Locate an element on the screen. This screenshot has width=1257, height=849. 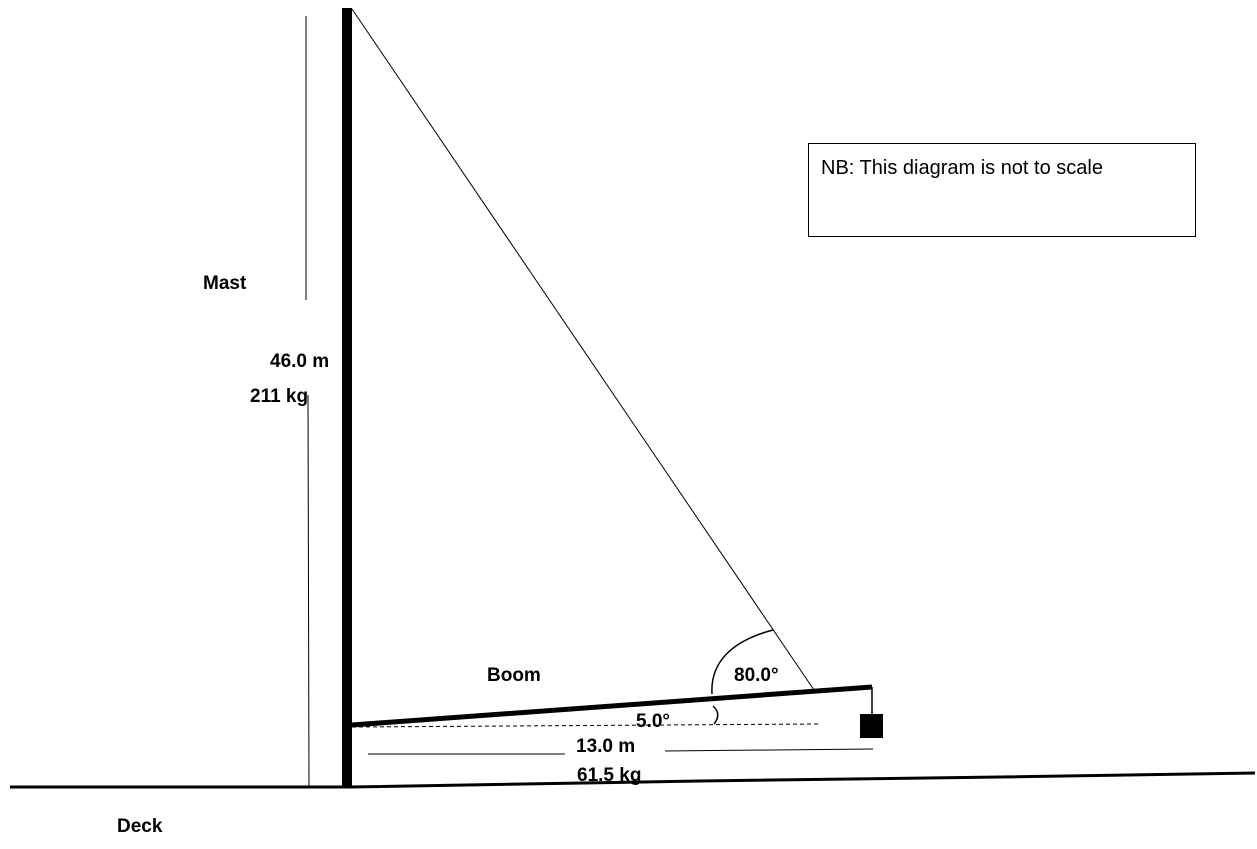
mast-dimension-line-lower is located at coordinates (308, 591).